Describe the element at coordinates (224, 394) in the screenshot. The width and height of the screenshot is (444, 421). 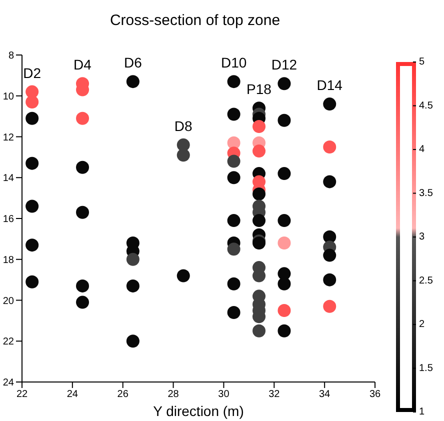
I see `x-tick-label: 30` at that location.